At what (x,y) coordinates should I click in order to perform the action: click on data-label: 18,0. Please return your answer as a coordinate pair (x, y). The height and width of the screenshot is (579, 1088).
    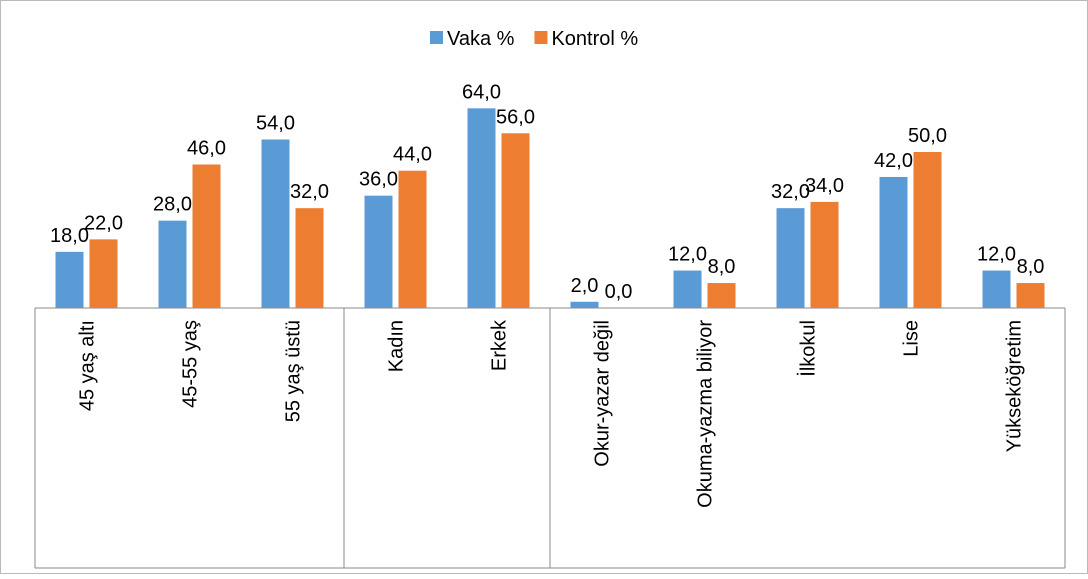
    Looking at the image, I should click on (69, 236).